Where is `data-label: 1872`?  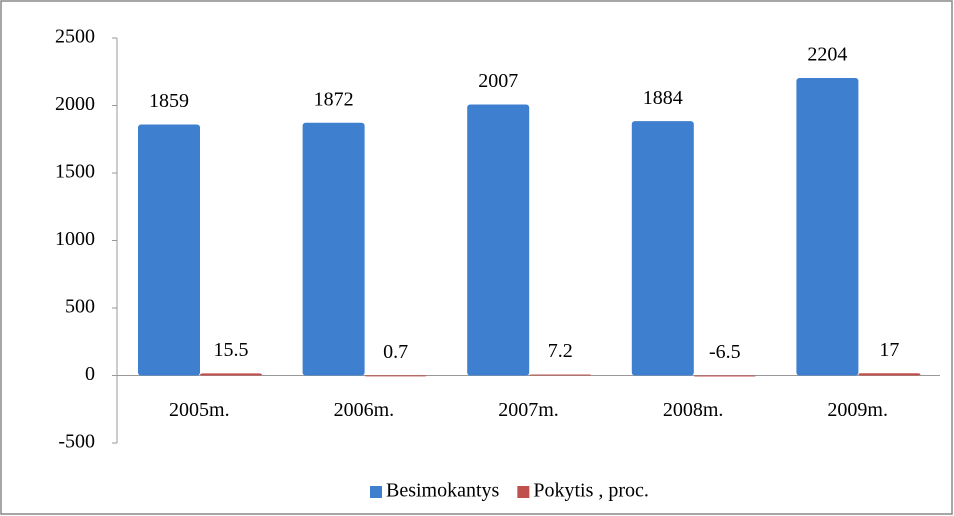 data-label: 1872 is located at coordinates (334, 99).